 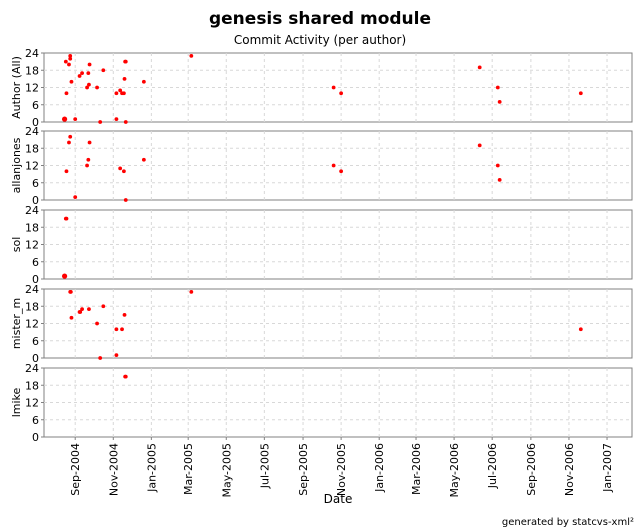 What do you see at coordinates (188, 469) in the screenshot?
I see `x-tick-label: Mar-2005` at bounding box center [188, 469].